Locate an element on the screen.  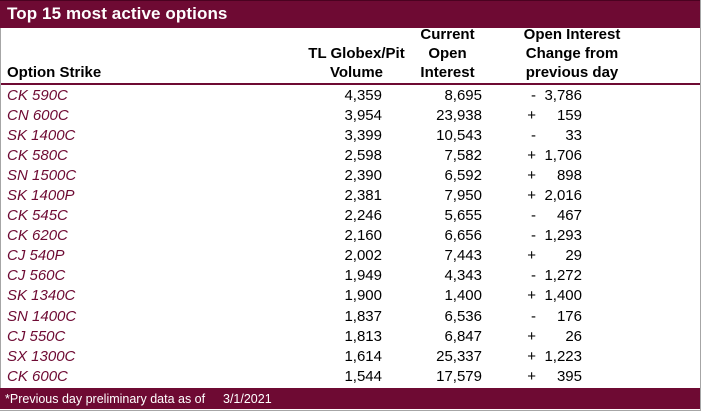
volume-cell: 1,837 is located at coordinates (363, 316).